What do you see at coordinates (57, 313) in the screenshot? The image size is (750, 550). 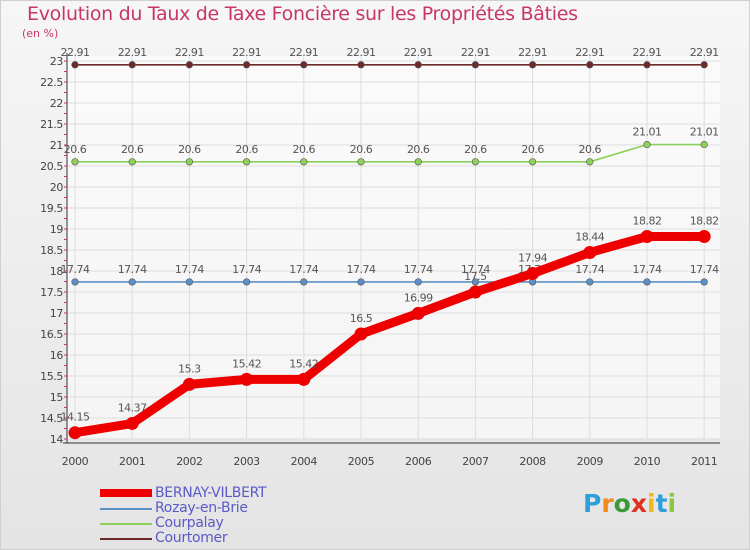 I see `y-tick-label: 17` at bounding box center [57, 313].